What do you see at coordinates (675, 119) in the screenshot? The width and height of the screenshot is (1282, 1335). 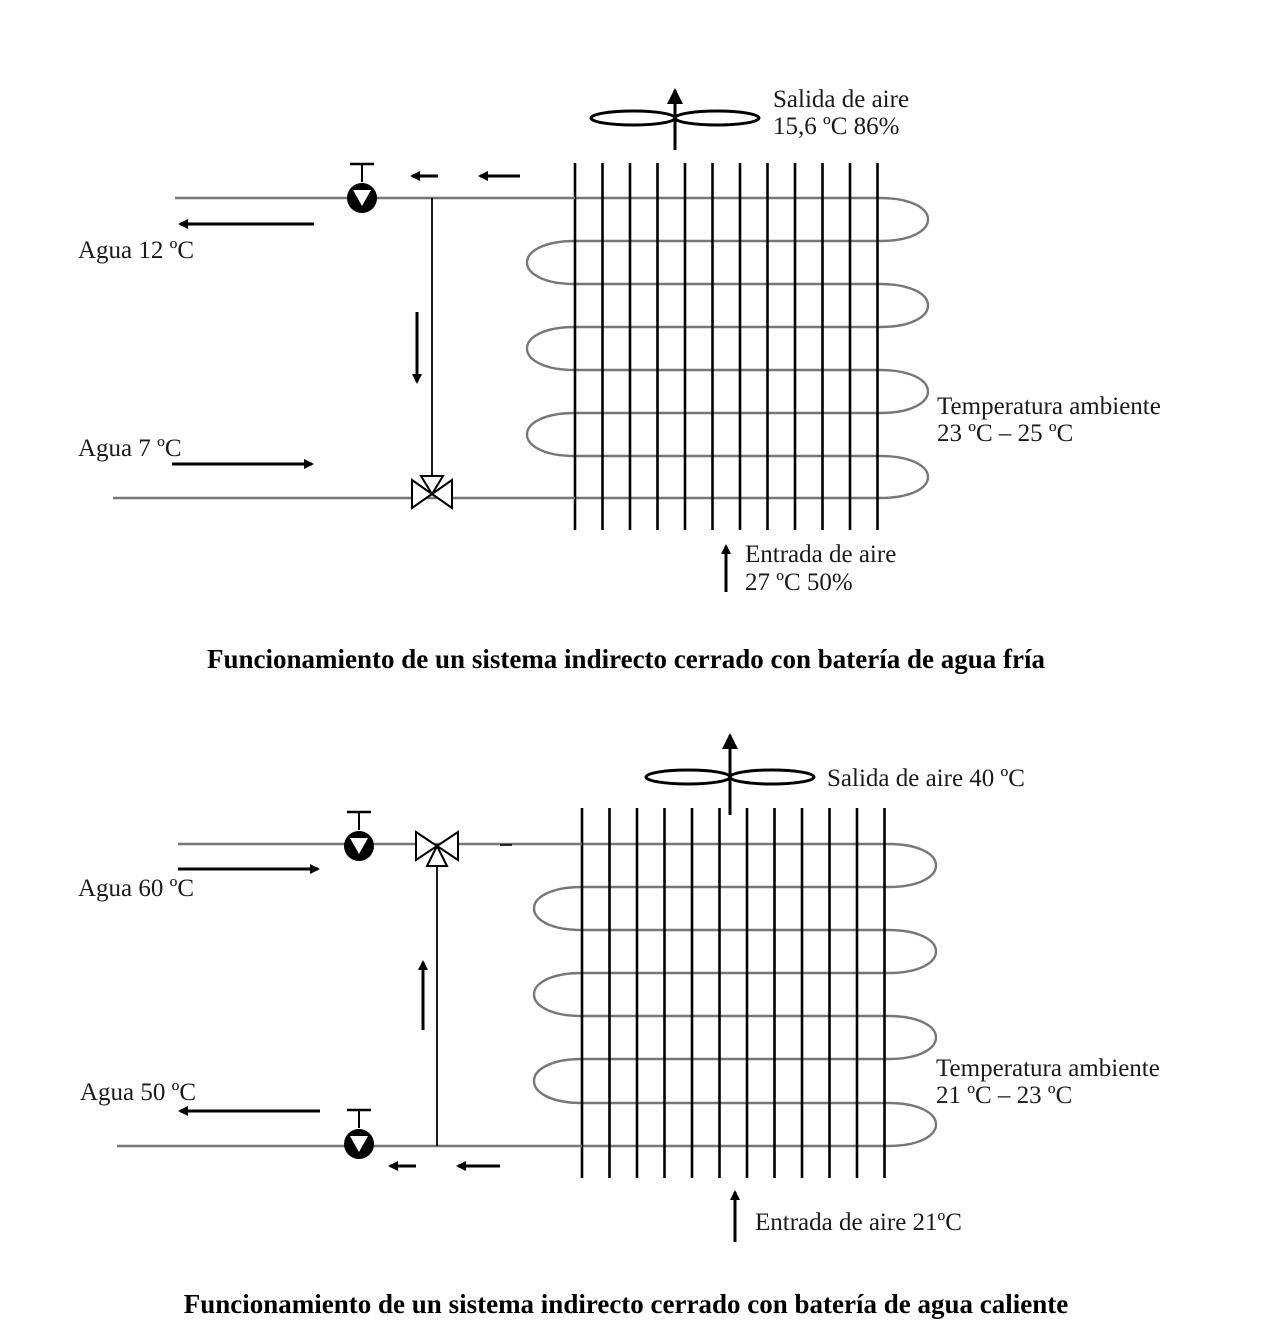 I see `cold-fan-icon` at bounding box center [675, 119].